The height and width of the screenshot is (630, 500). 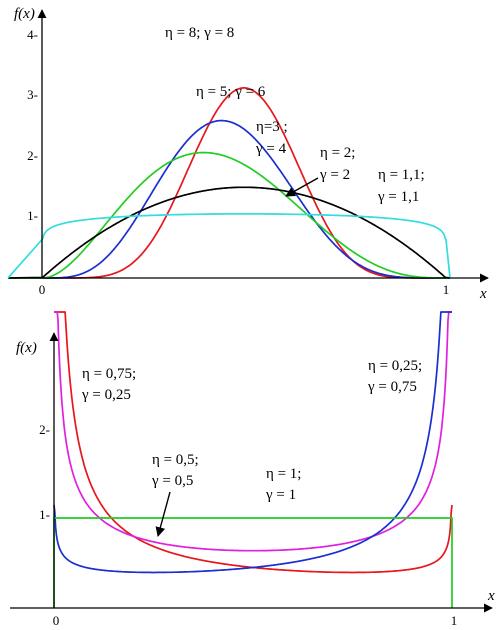 I want to click on bottom-annotation-eta025-line1: η = 0,25;, so click(x=395, y=366).